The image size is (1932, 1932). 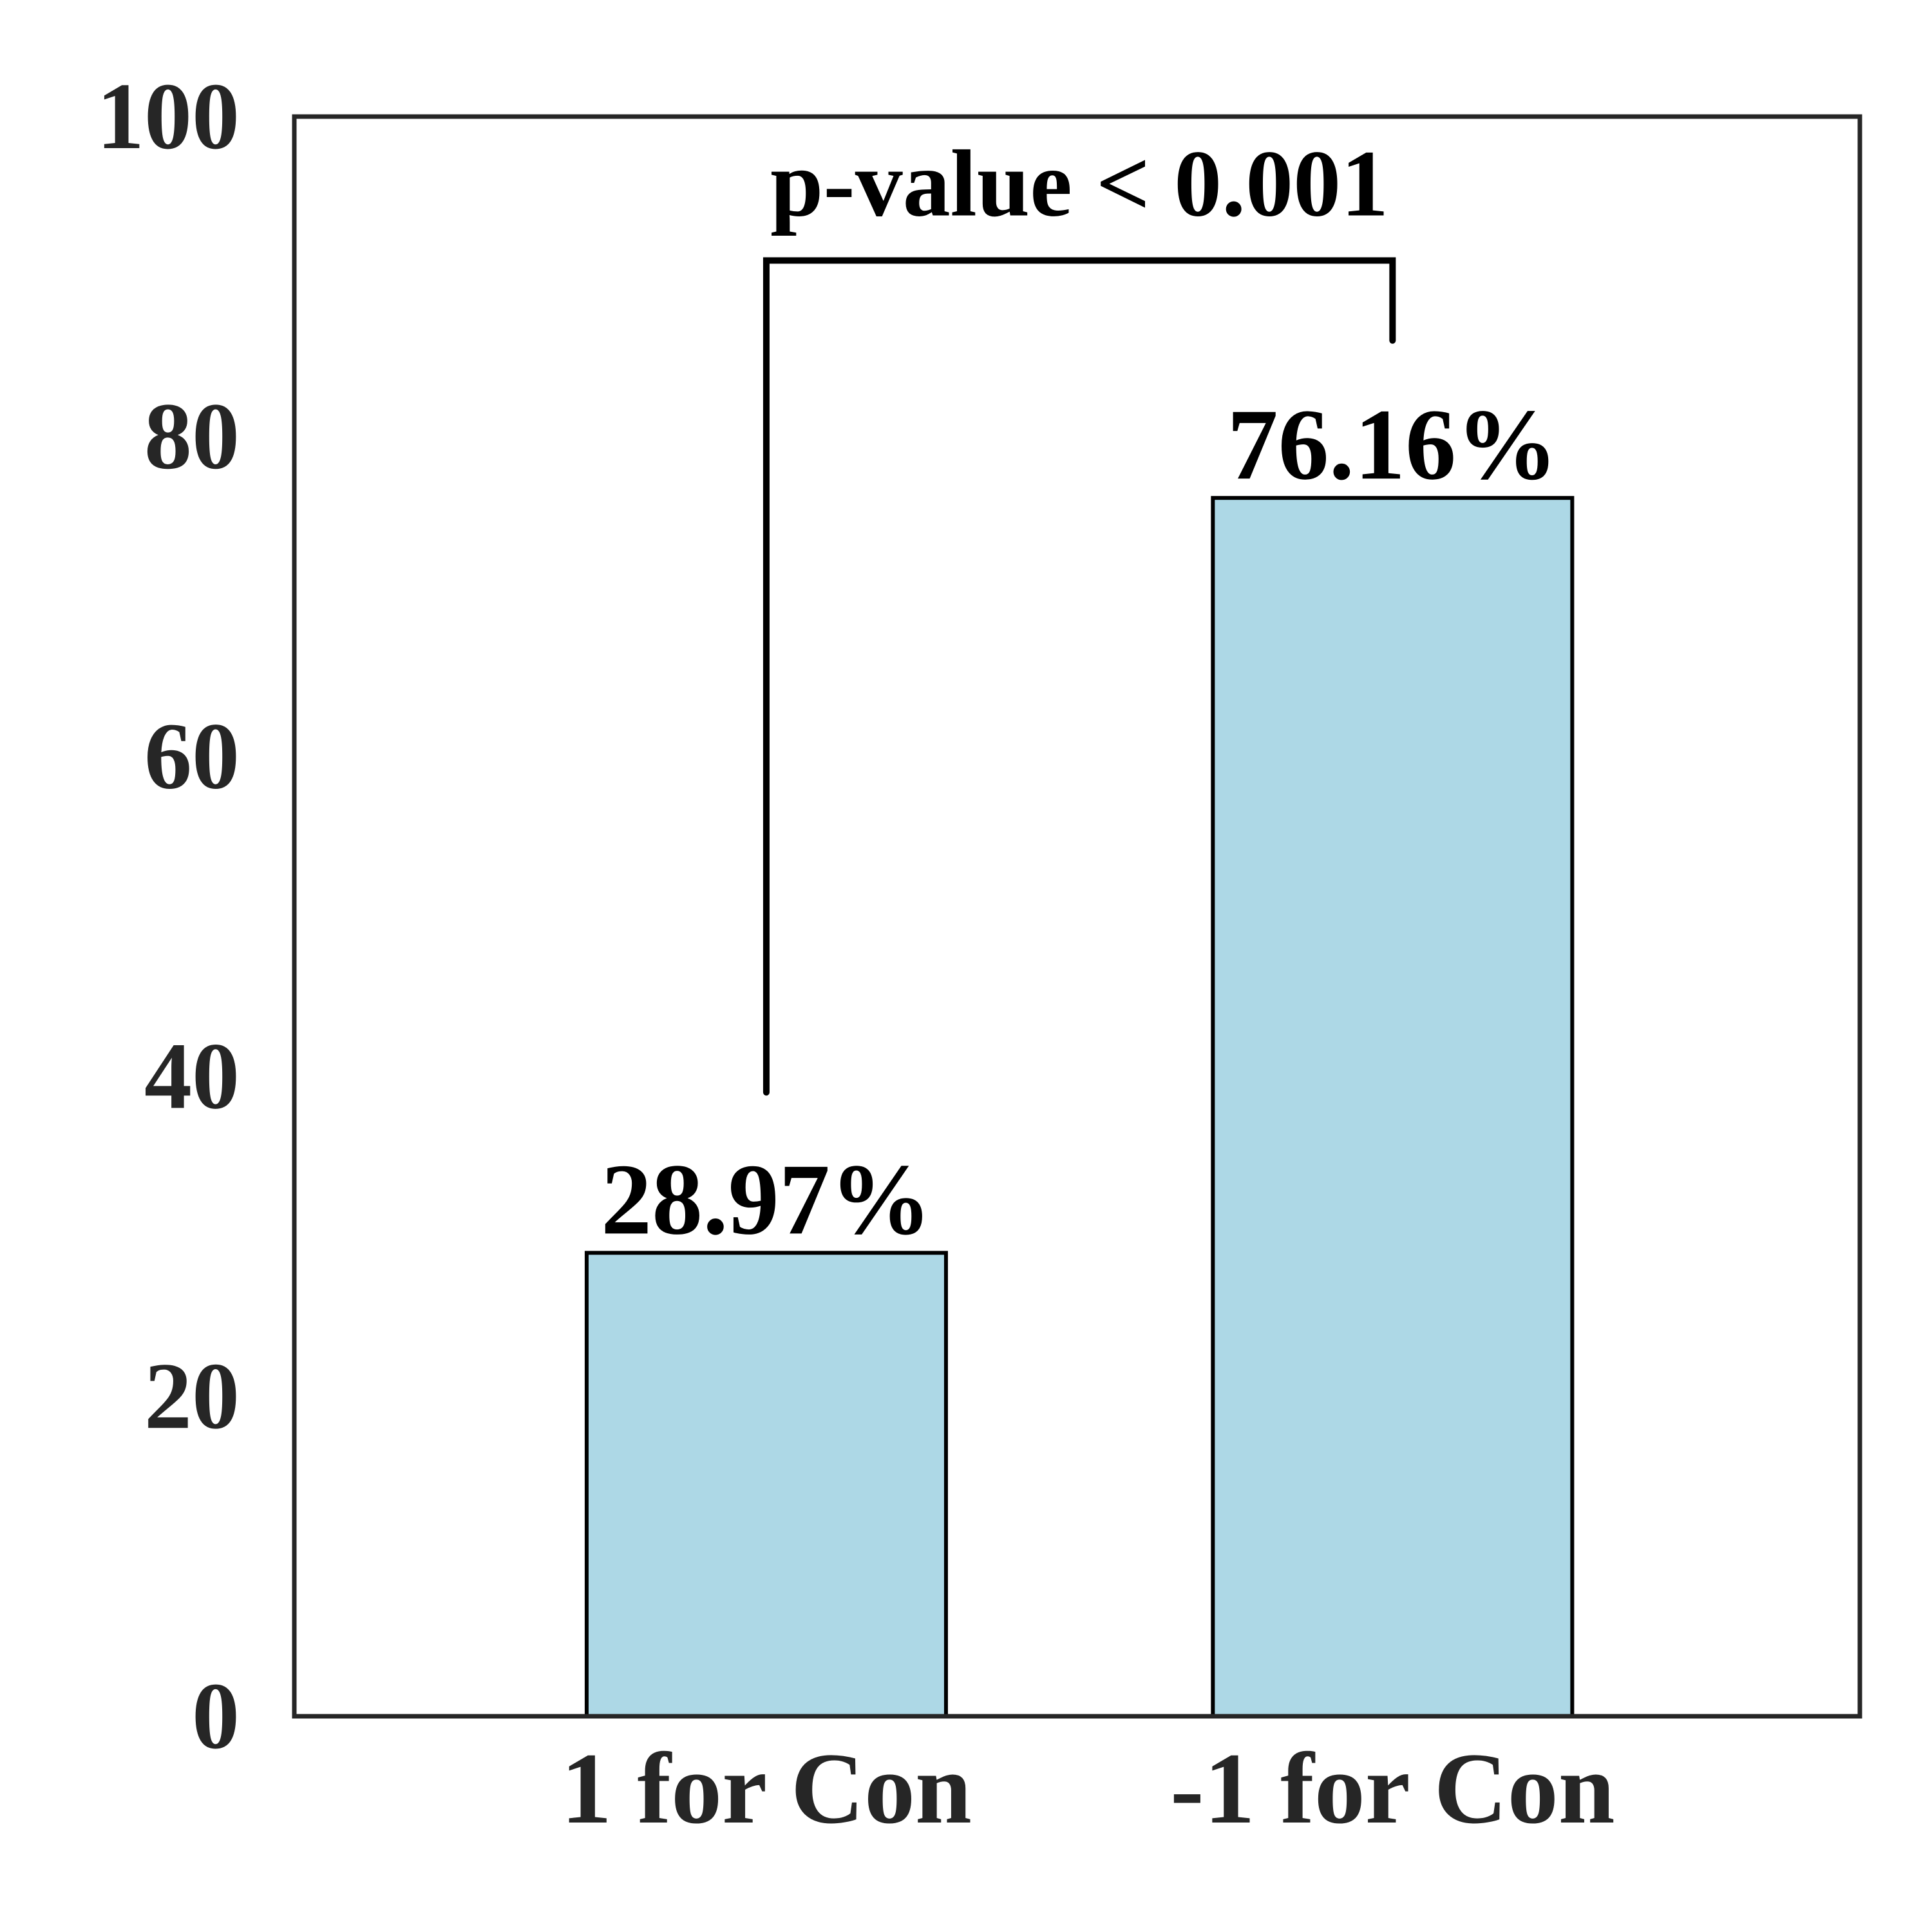 I want to click on x-category-labels: 1 for Con -1 for Con, so click(x=1088, y=1789).